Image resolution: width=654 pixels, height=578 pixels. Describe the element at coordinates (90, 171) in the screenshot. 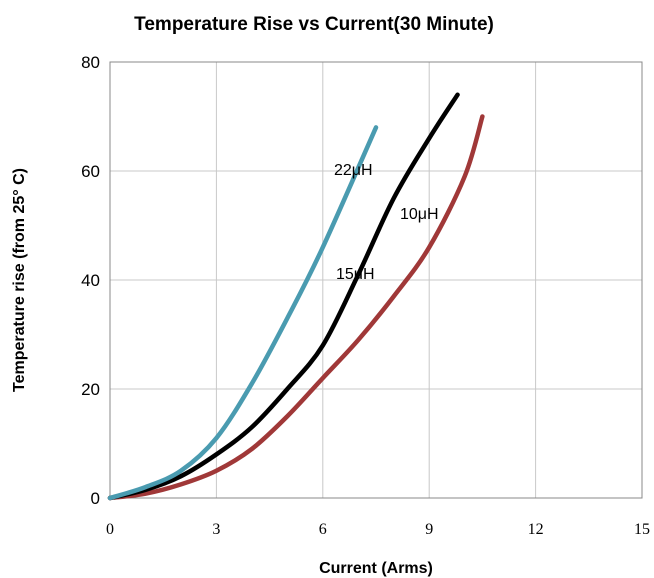

I see `y-tick-label: 60` at that location.